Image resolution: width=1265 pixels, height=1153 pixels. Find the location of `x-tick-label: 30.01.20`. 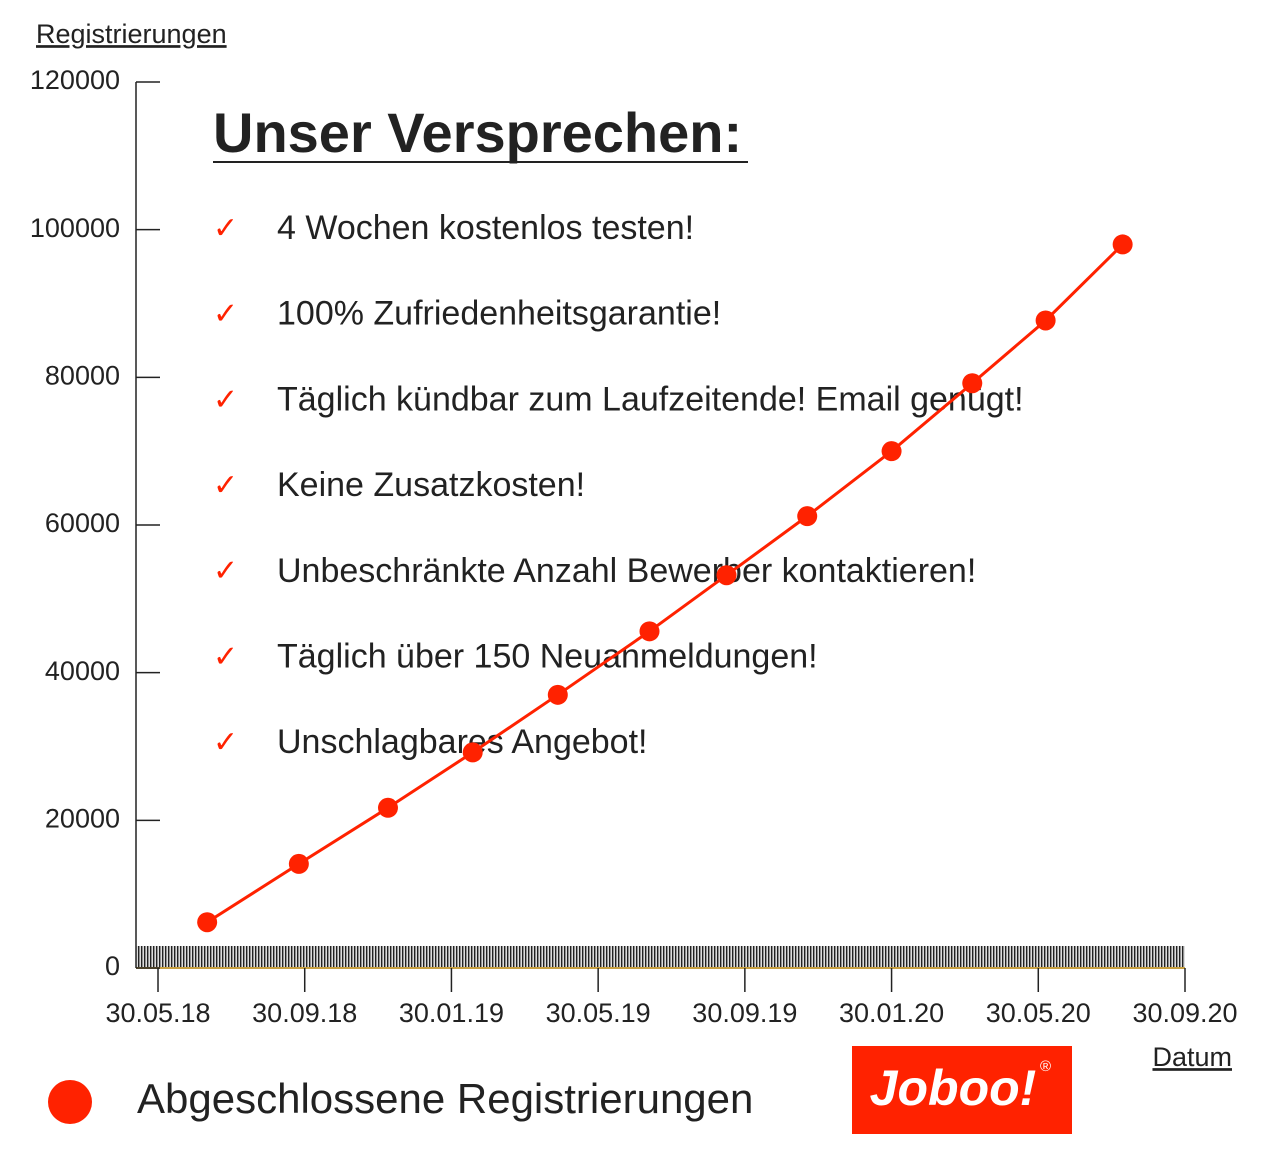

x-tick-label: 30.01.20 is located at coordinates (891, 1013).